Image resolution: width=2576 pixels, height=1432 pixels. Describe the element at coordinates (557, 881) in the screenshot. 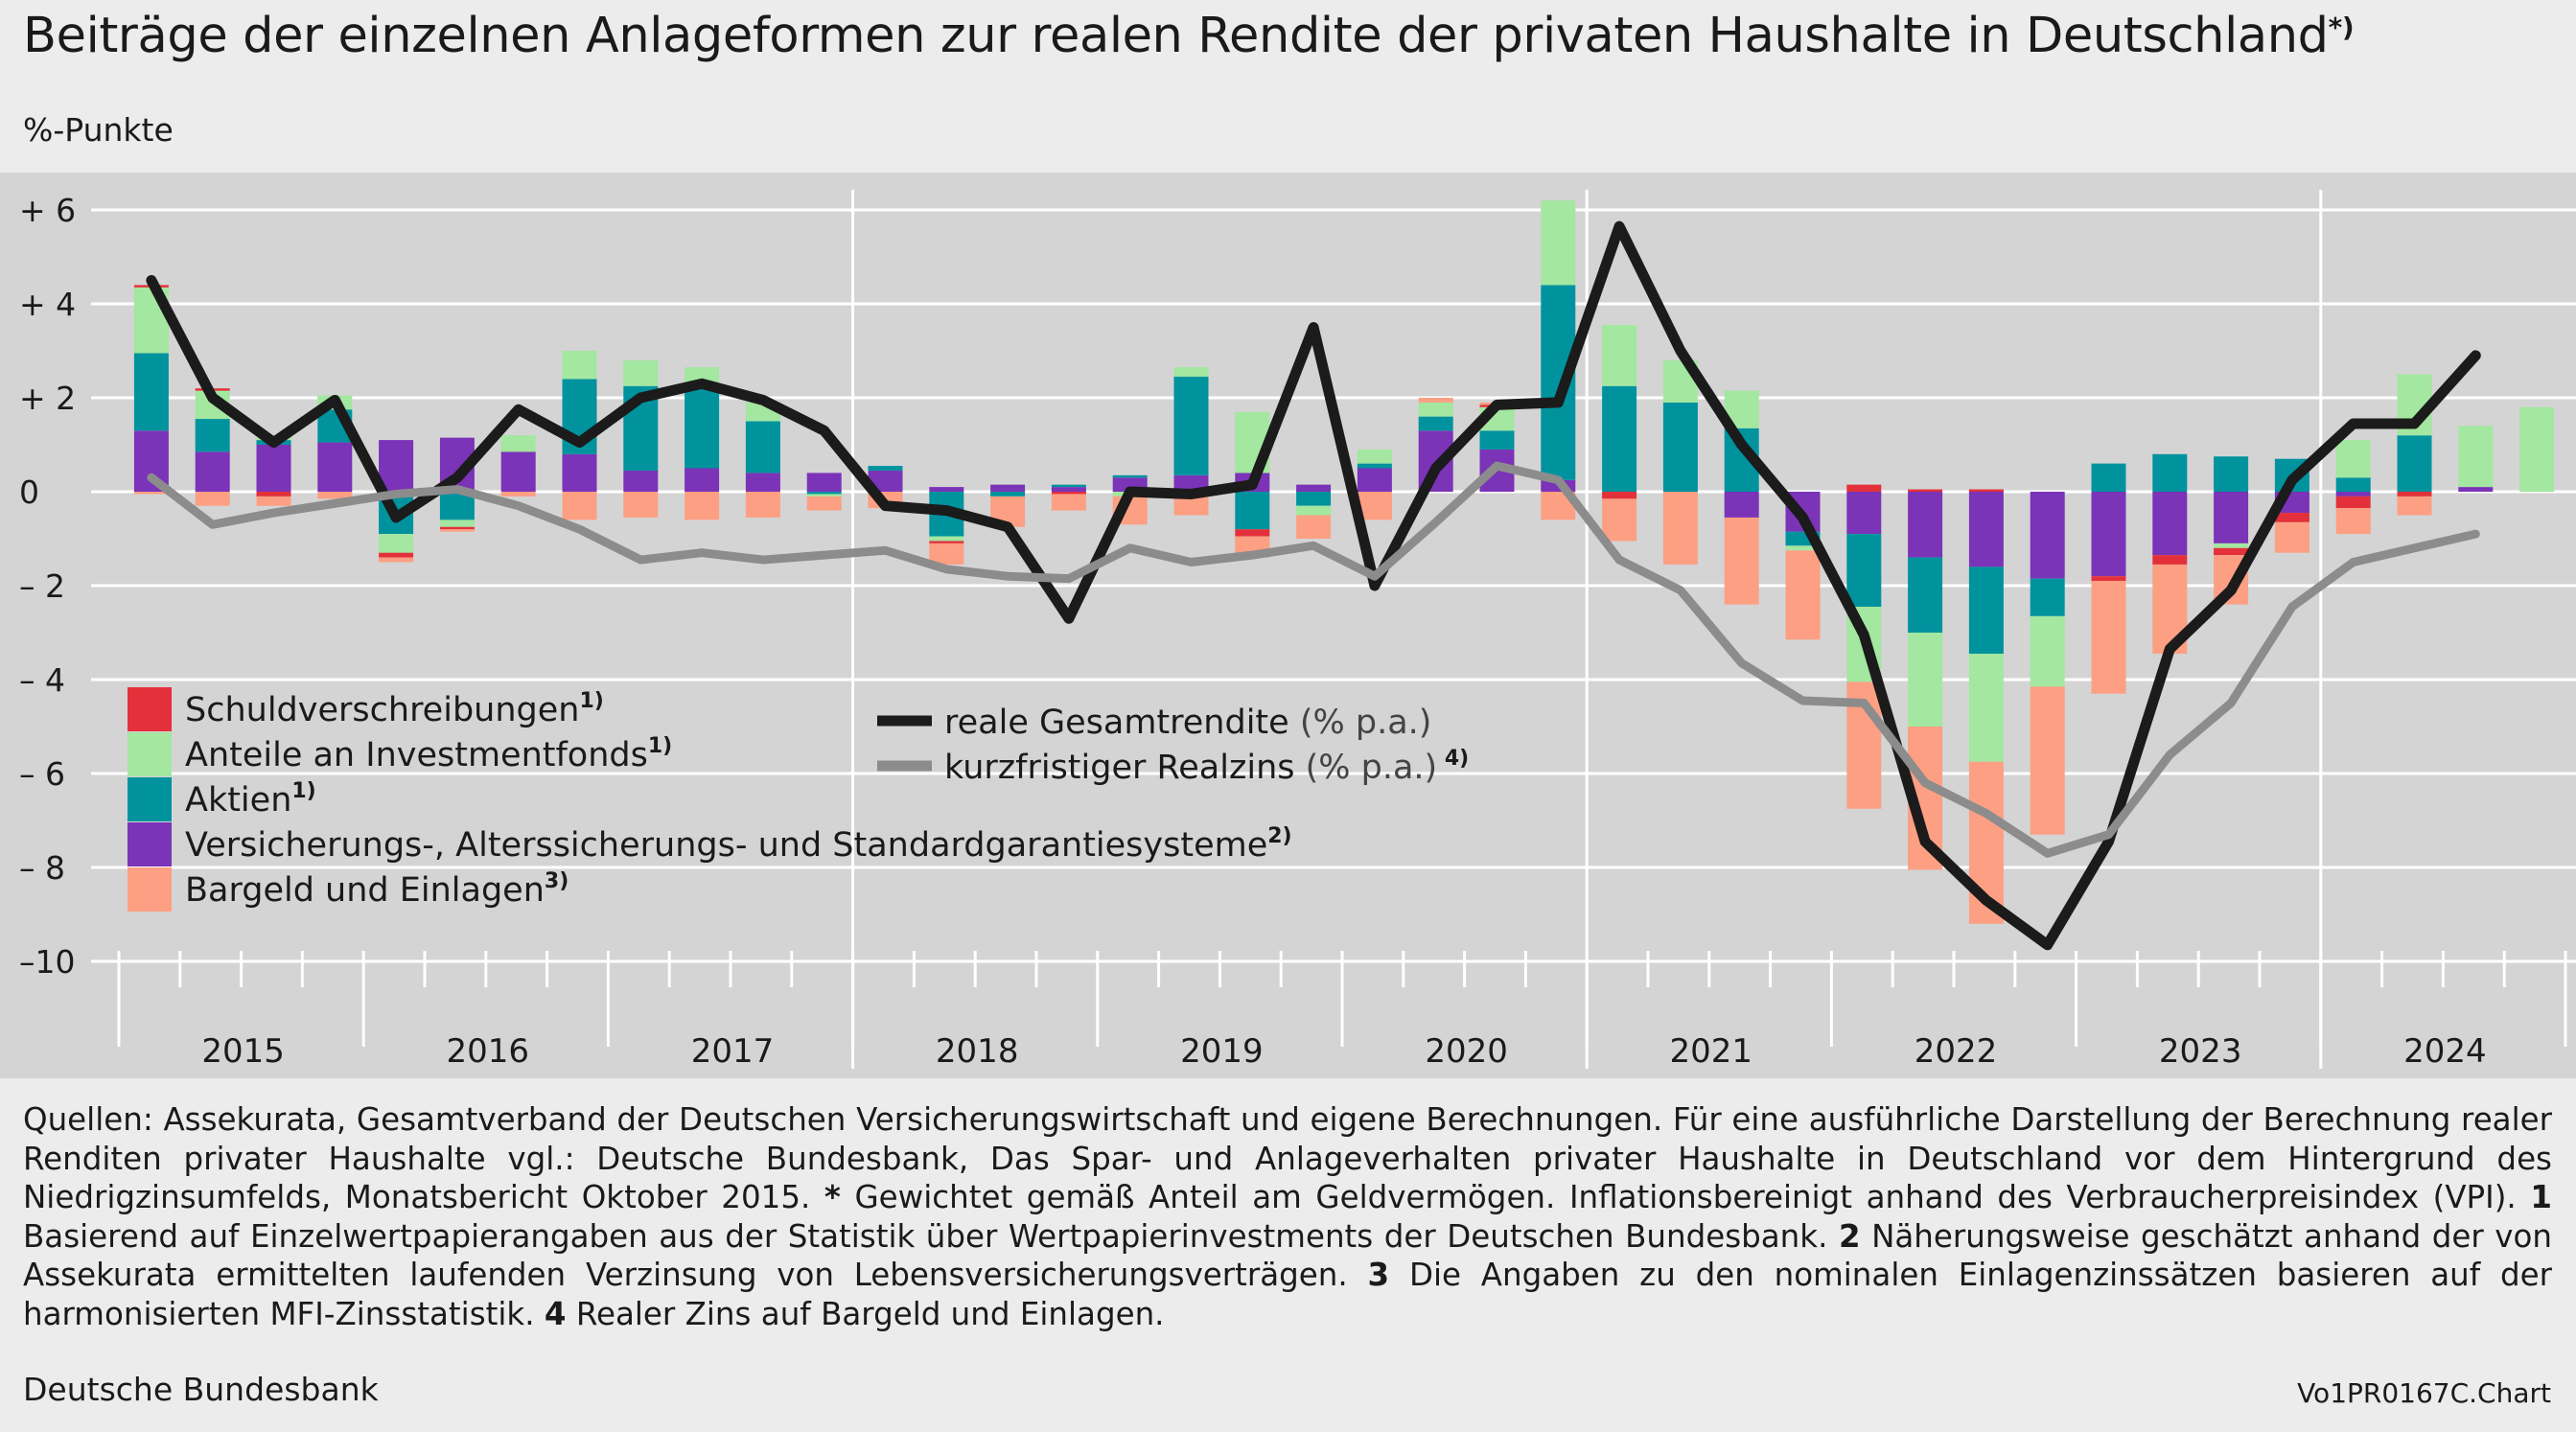

I see `legend-note: 3)` at that location.